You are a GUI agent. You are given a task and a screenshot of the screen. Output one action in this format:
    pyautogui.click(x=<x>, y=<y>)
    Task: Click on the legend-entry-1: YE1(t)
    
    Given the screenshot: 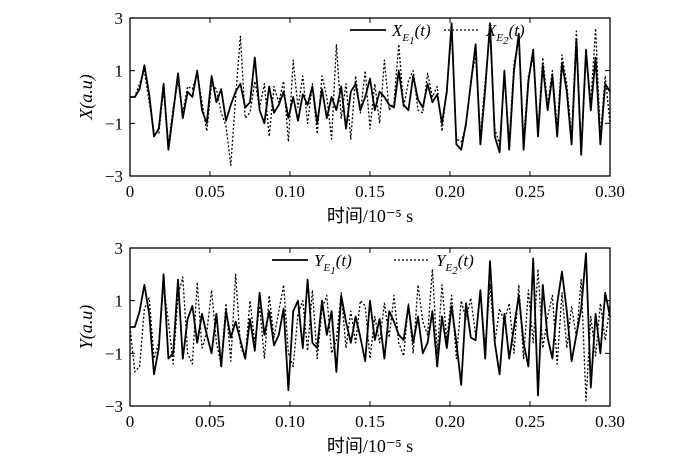 What is the action you would take?
    pyautogui.click(x=333, y=264)
    